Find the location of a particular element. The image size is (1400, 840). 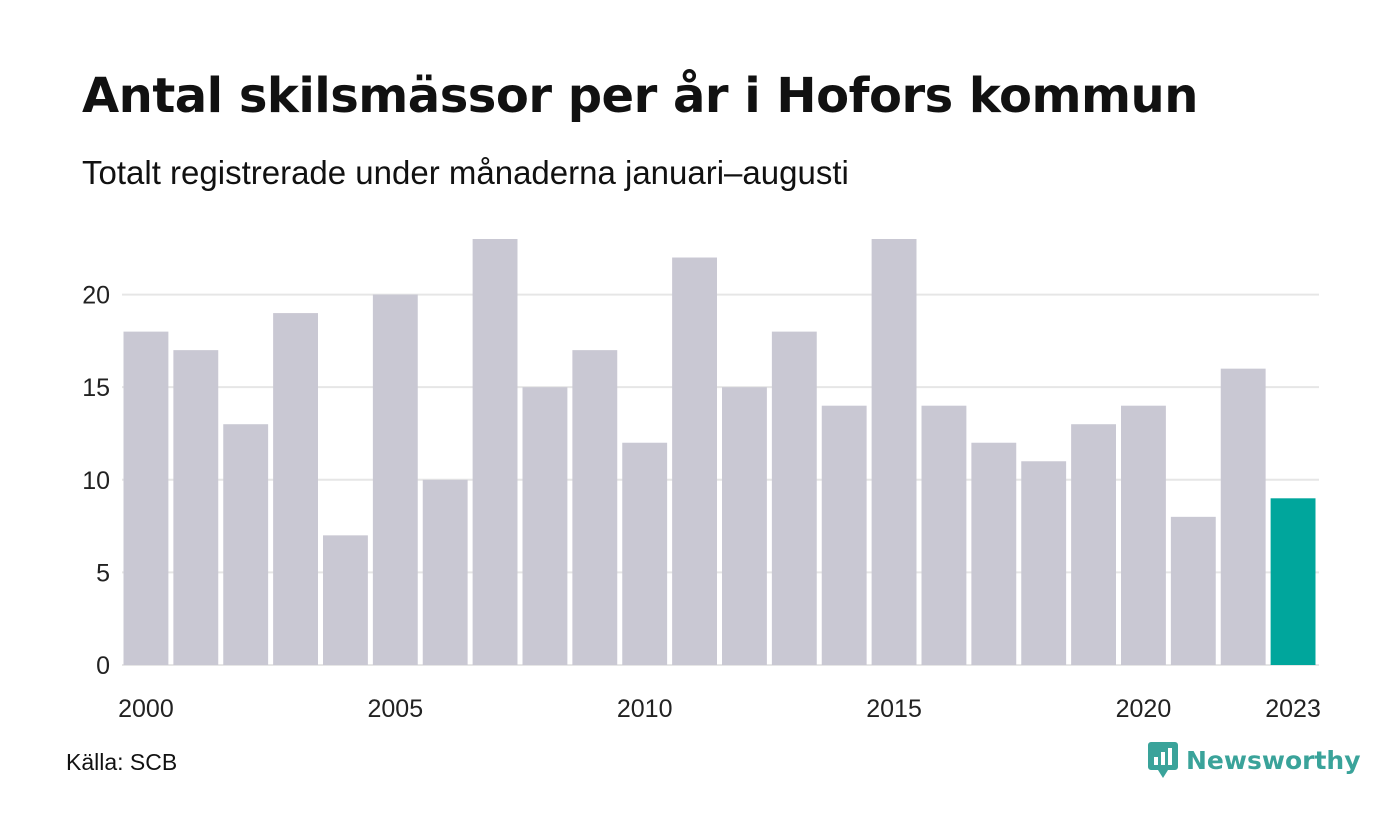

x-tick-label: 2005 is located at coordinates (396, 709).